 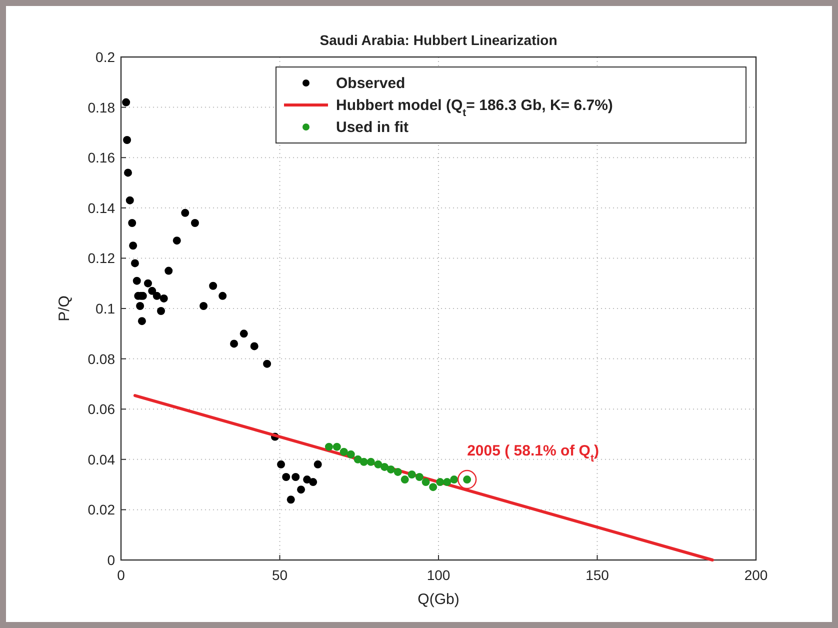 I want to click on y-tick-label: 0.06, so click(x=102, y=409).